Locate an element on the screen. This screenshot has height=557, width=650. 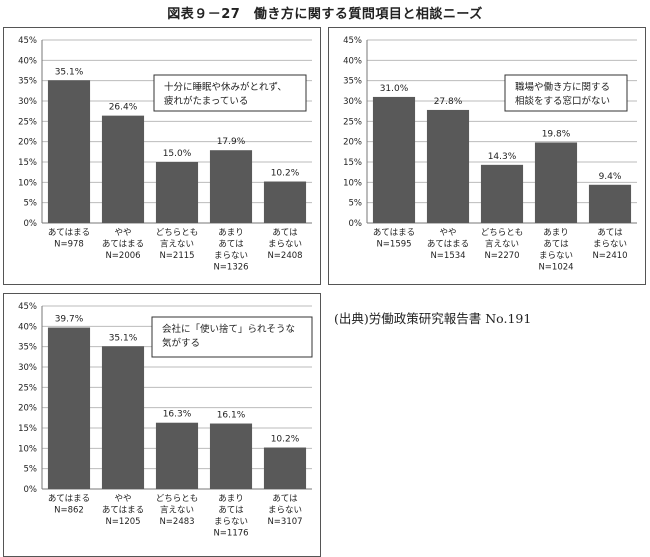
page-title: 図表９－27 働き方に関する質問項目と相談ニーズ is located at coordinates (325, 14).